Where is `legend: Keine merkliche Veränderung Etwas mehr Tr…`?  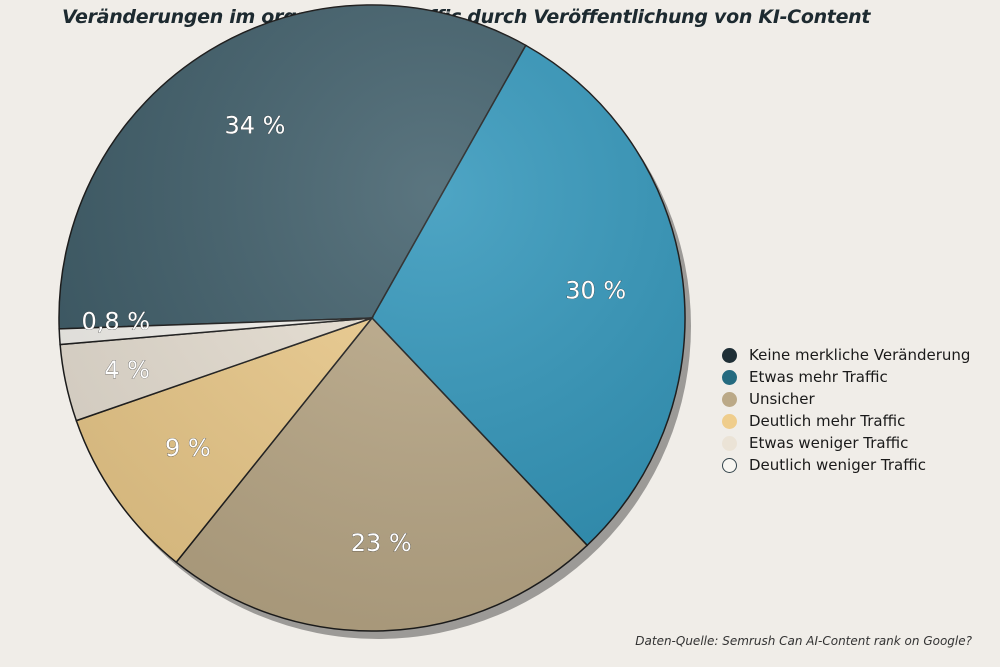
legend: Keine merkliche Veränderung Etwas mehr Tr… is located at coordinates (846, 410).